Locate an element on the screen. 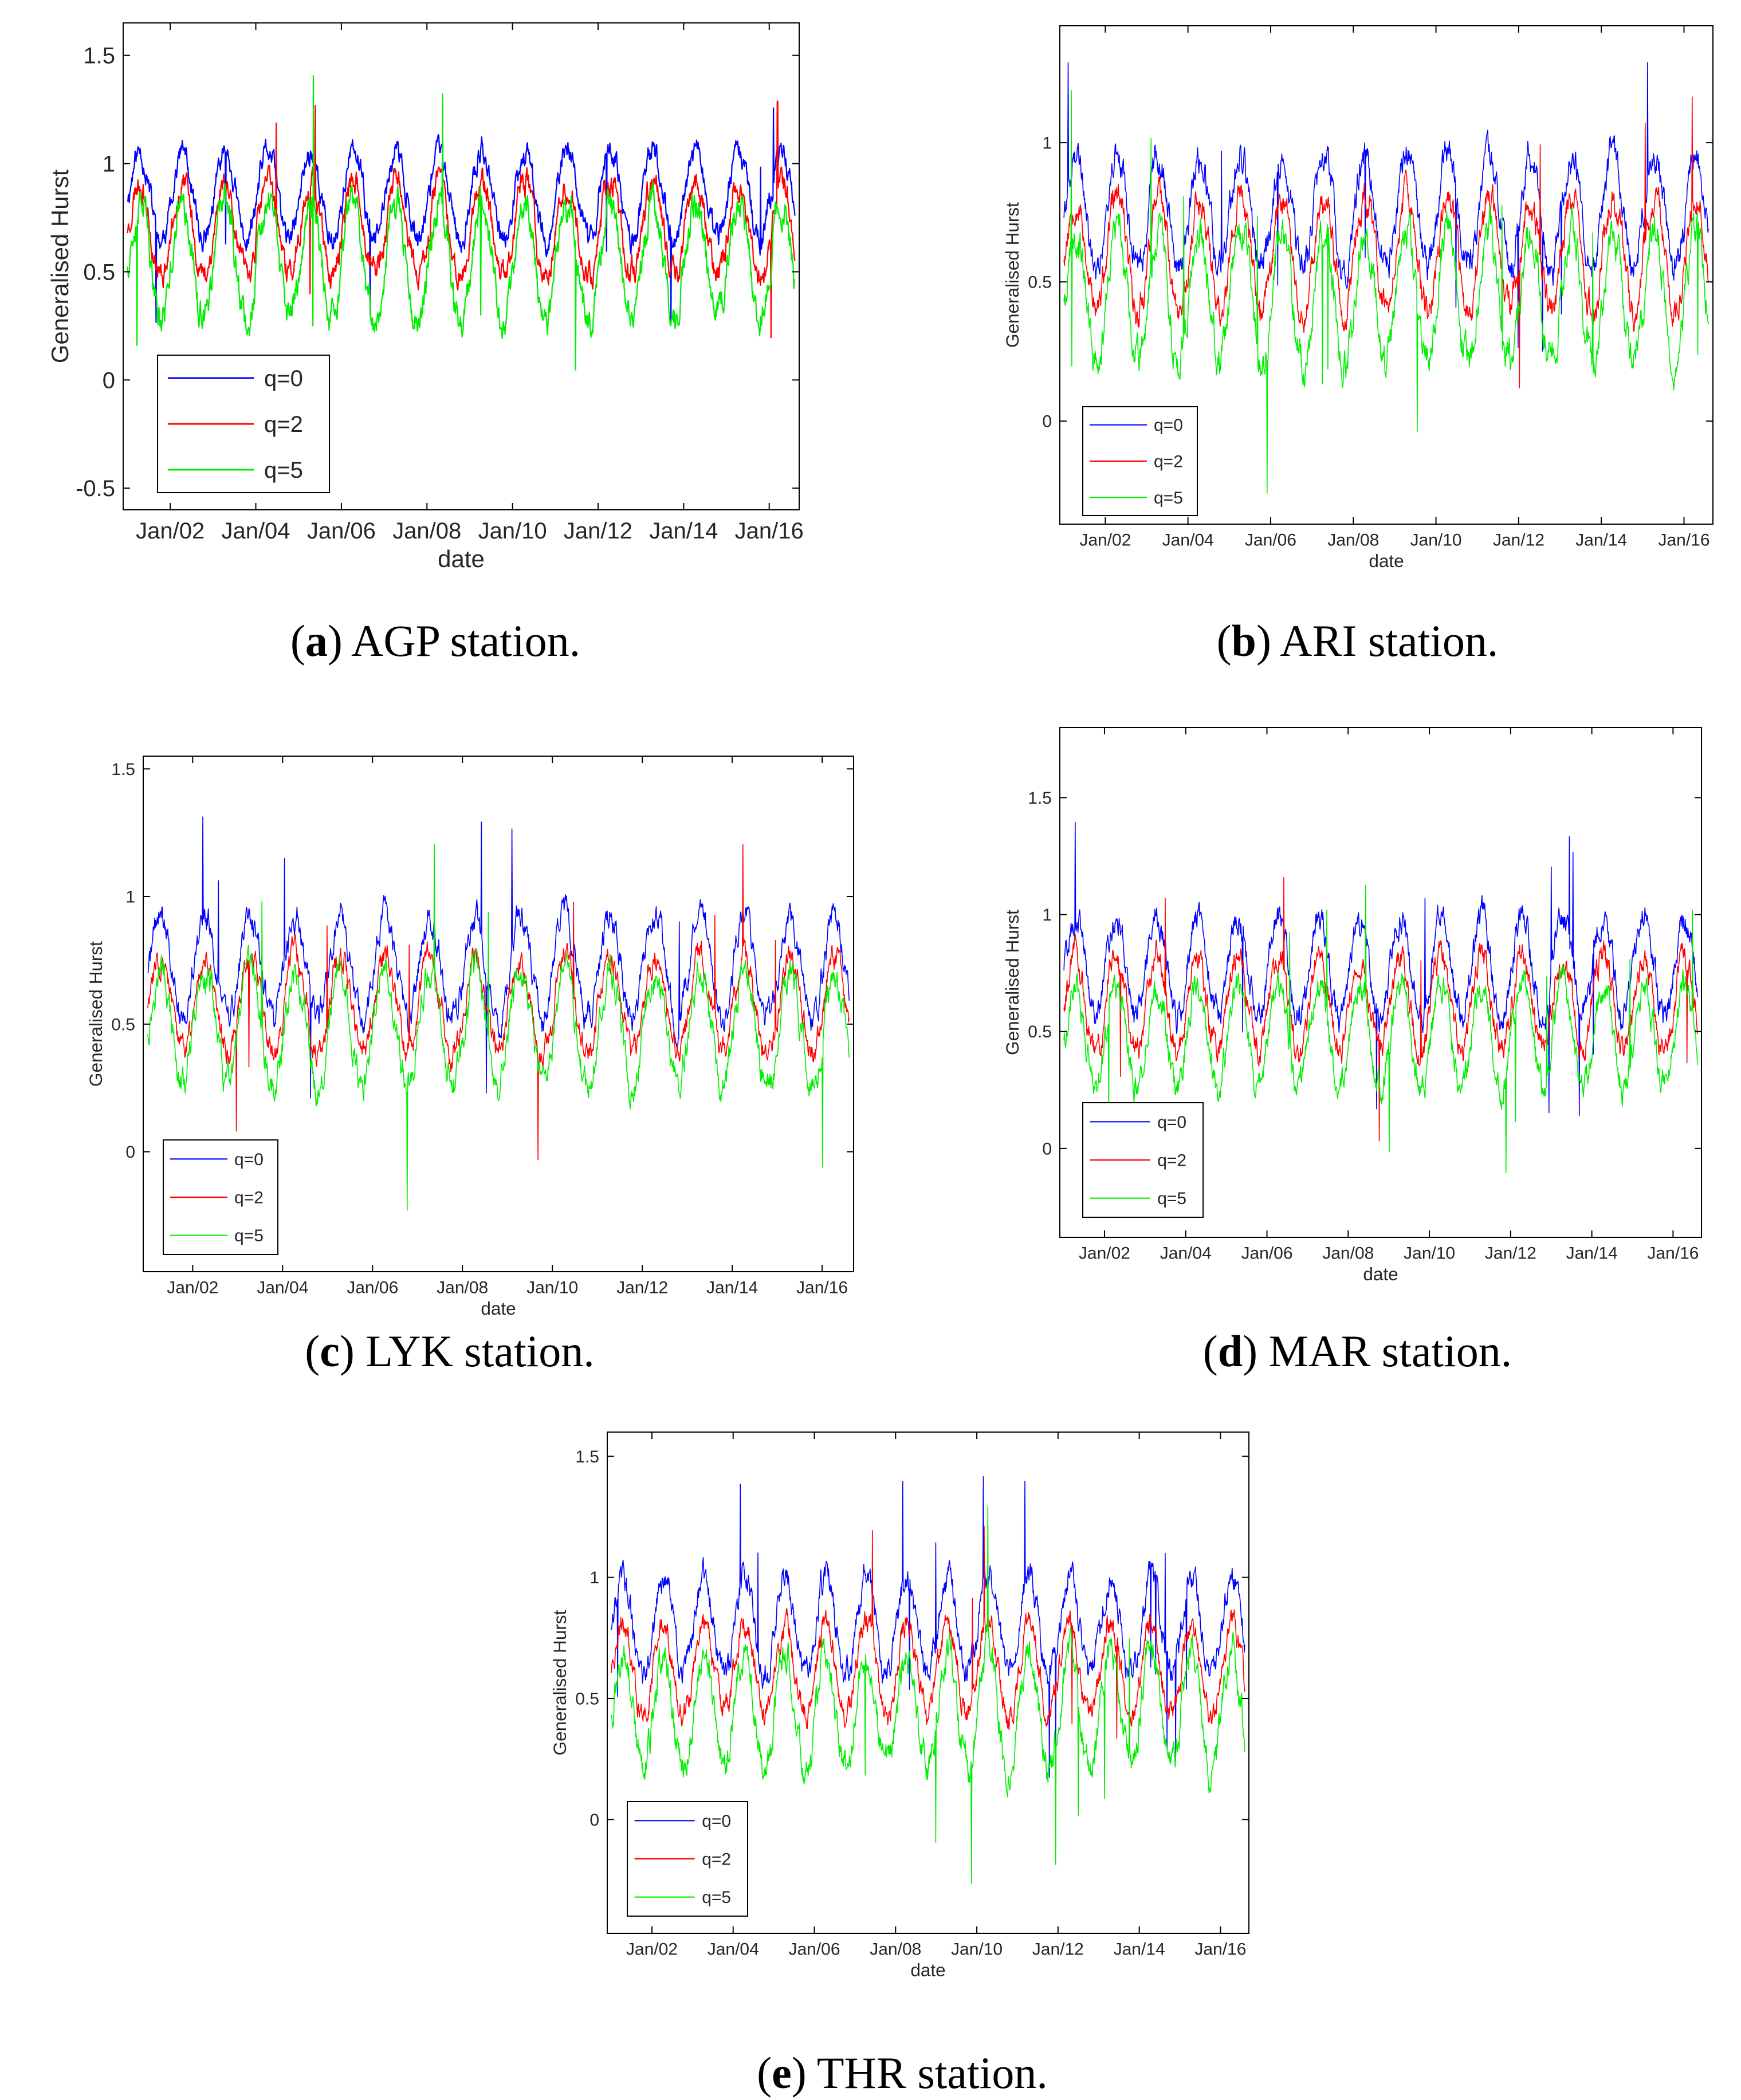 The image size is (1741, 2100). chart-c-ytick-label: 0.5 is located at coordinates (123, 1024).